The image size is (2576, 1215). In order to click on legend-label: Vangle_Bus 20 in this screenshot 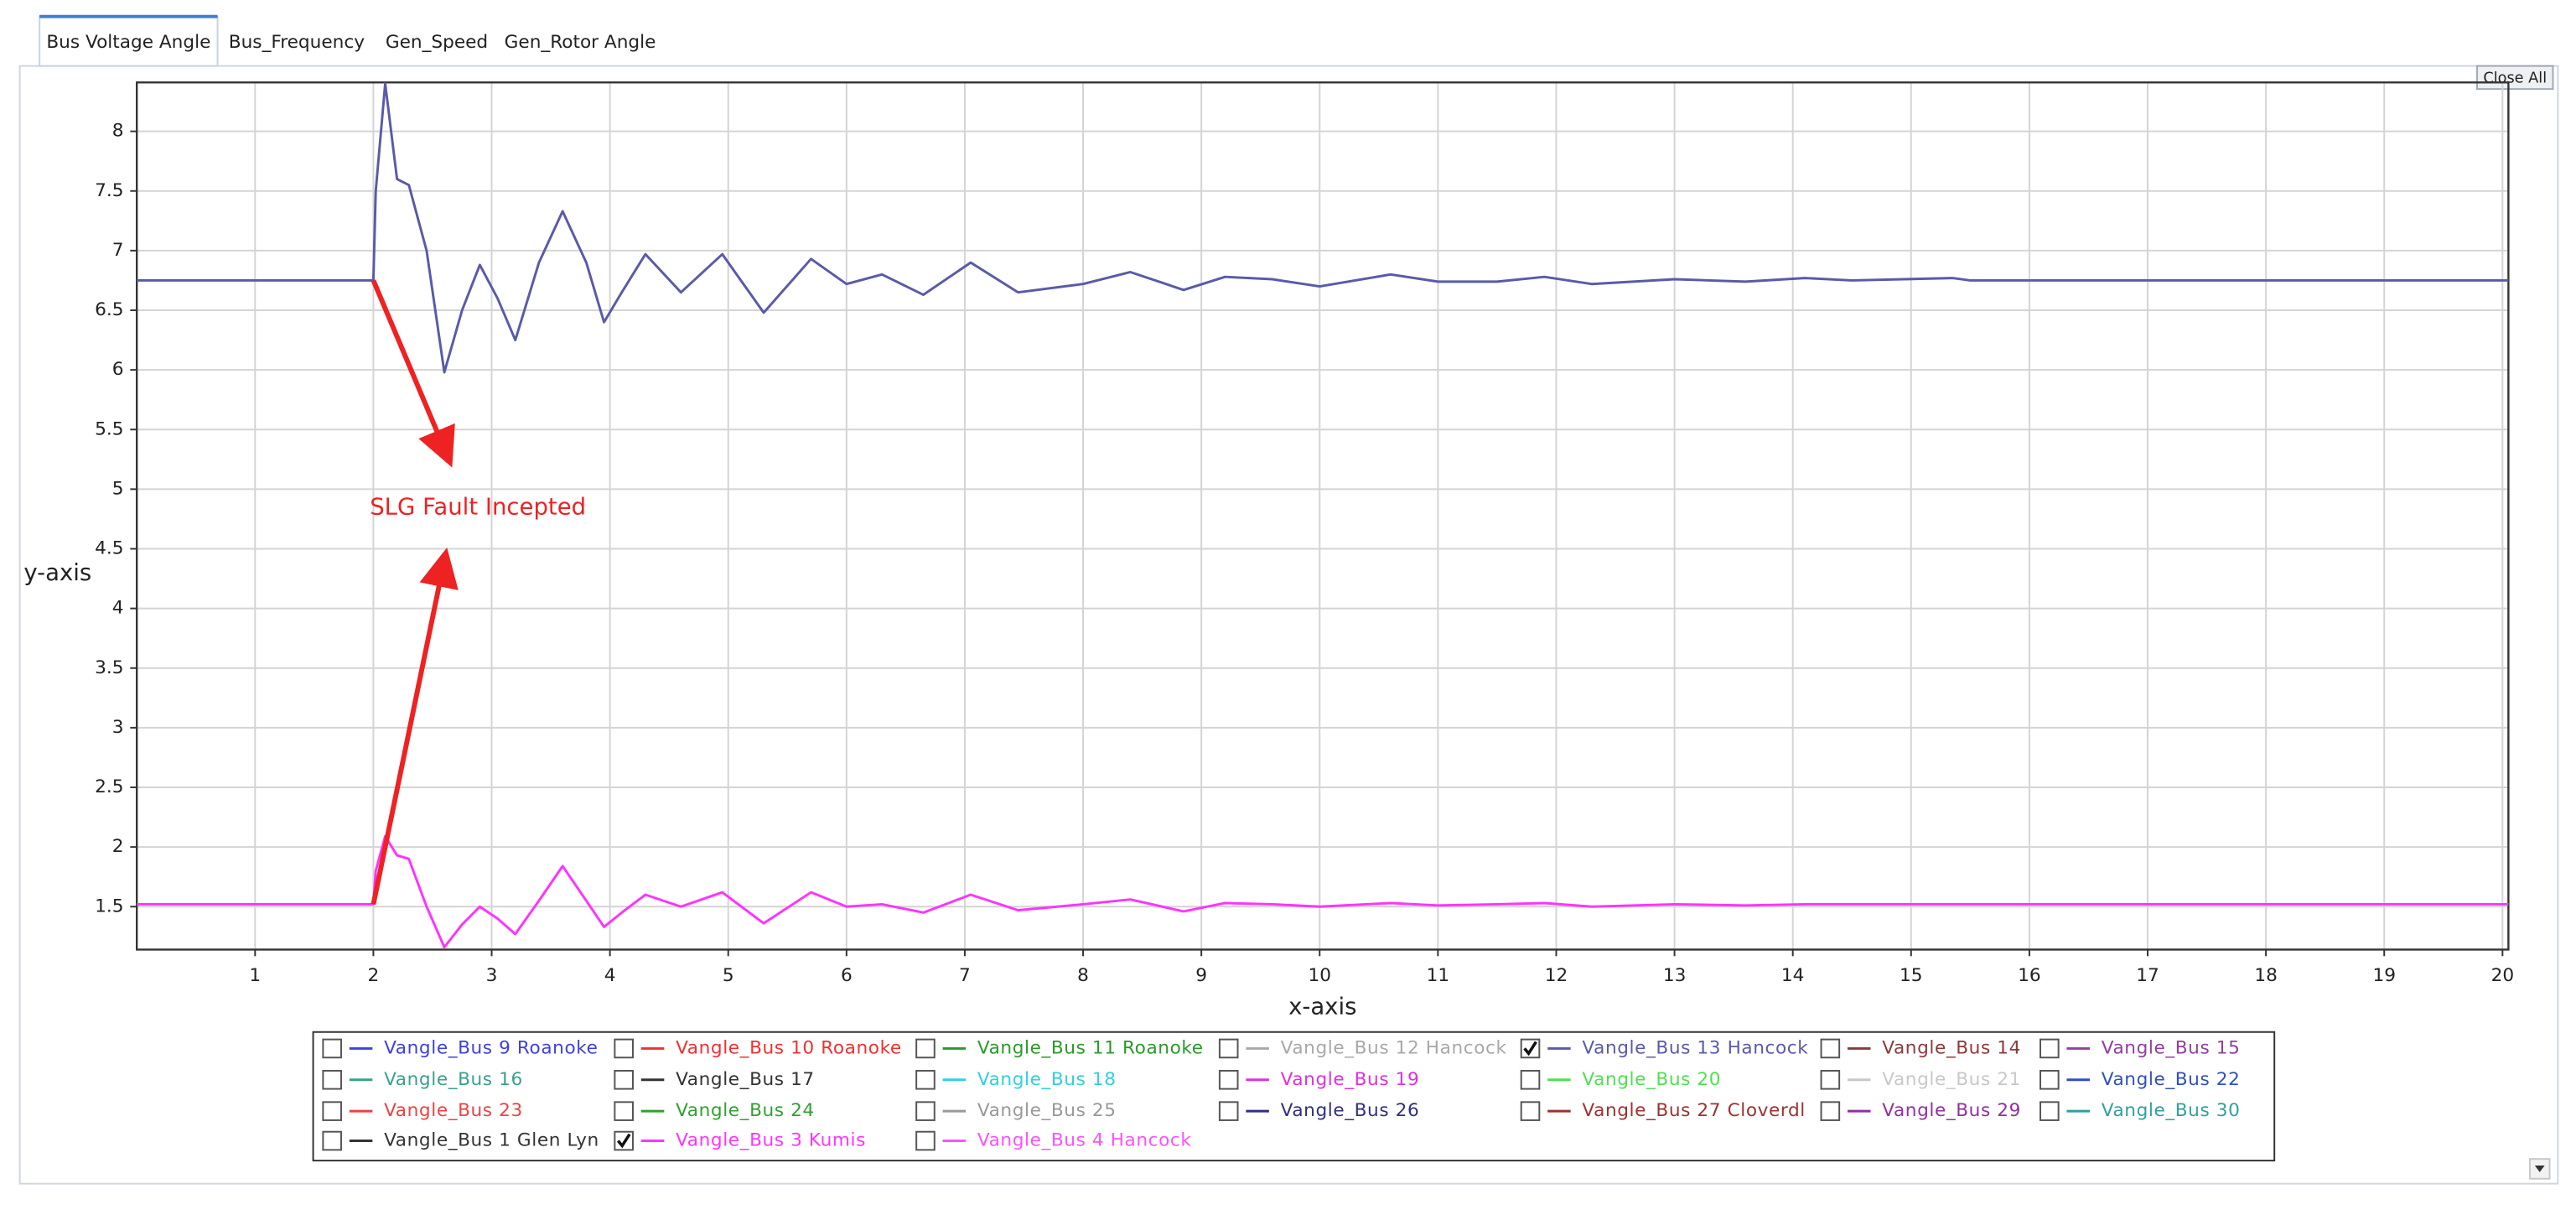, I will do `click(1651, 1079)`.